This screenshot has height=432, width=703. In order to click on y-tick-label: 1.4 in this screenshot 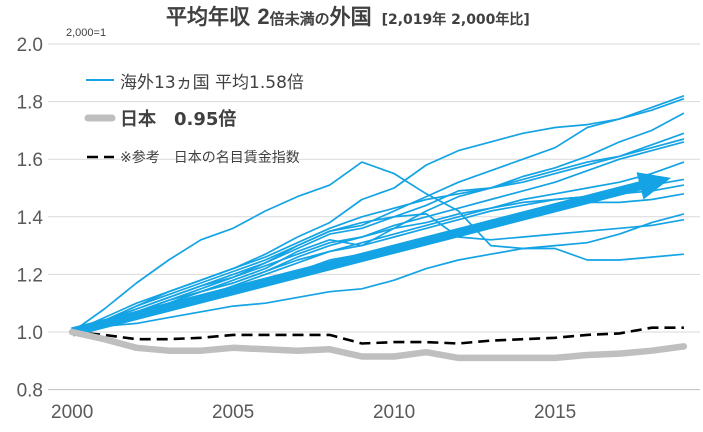, I will do `click(30, 218)`.